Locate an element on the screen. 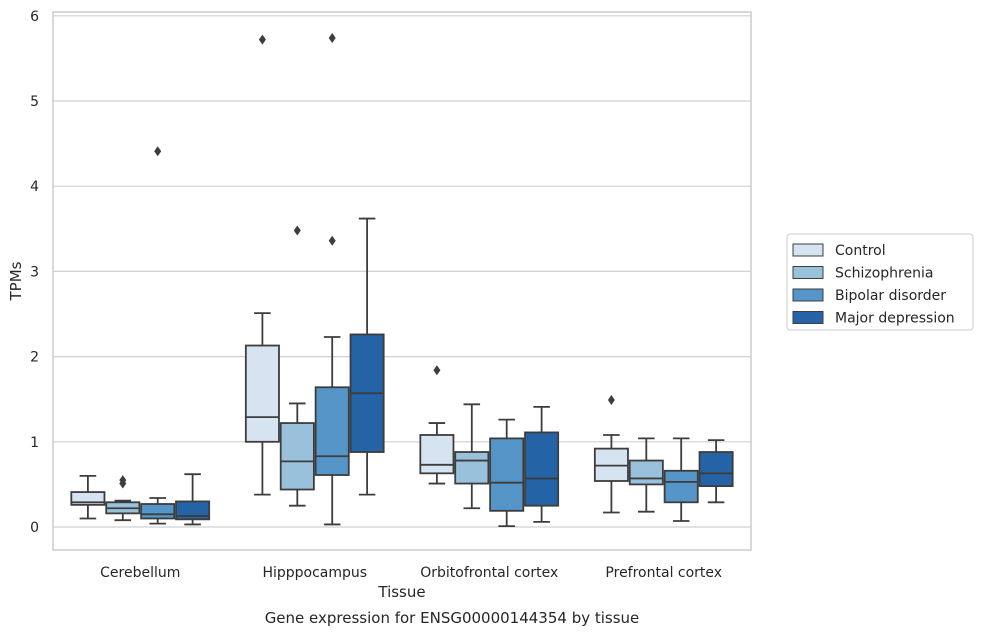  x-axis-title: Tissue is located at coordinates (401, 592).